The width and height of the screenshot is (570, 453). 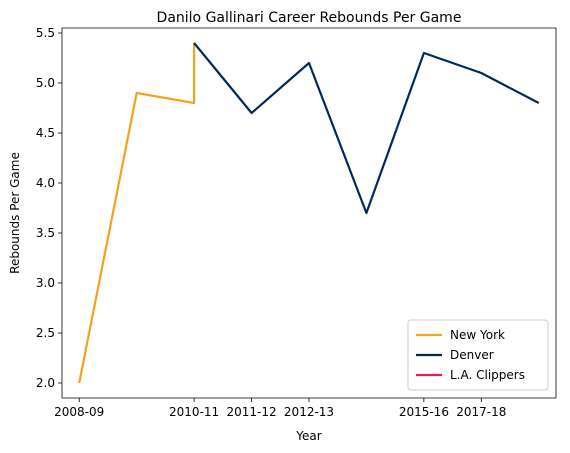 What do you see at coordinates (251, 412) in the screenshot?
I see `x-tick-label: 2011-12` at bounding box center [251, 412].